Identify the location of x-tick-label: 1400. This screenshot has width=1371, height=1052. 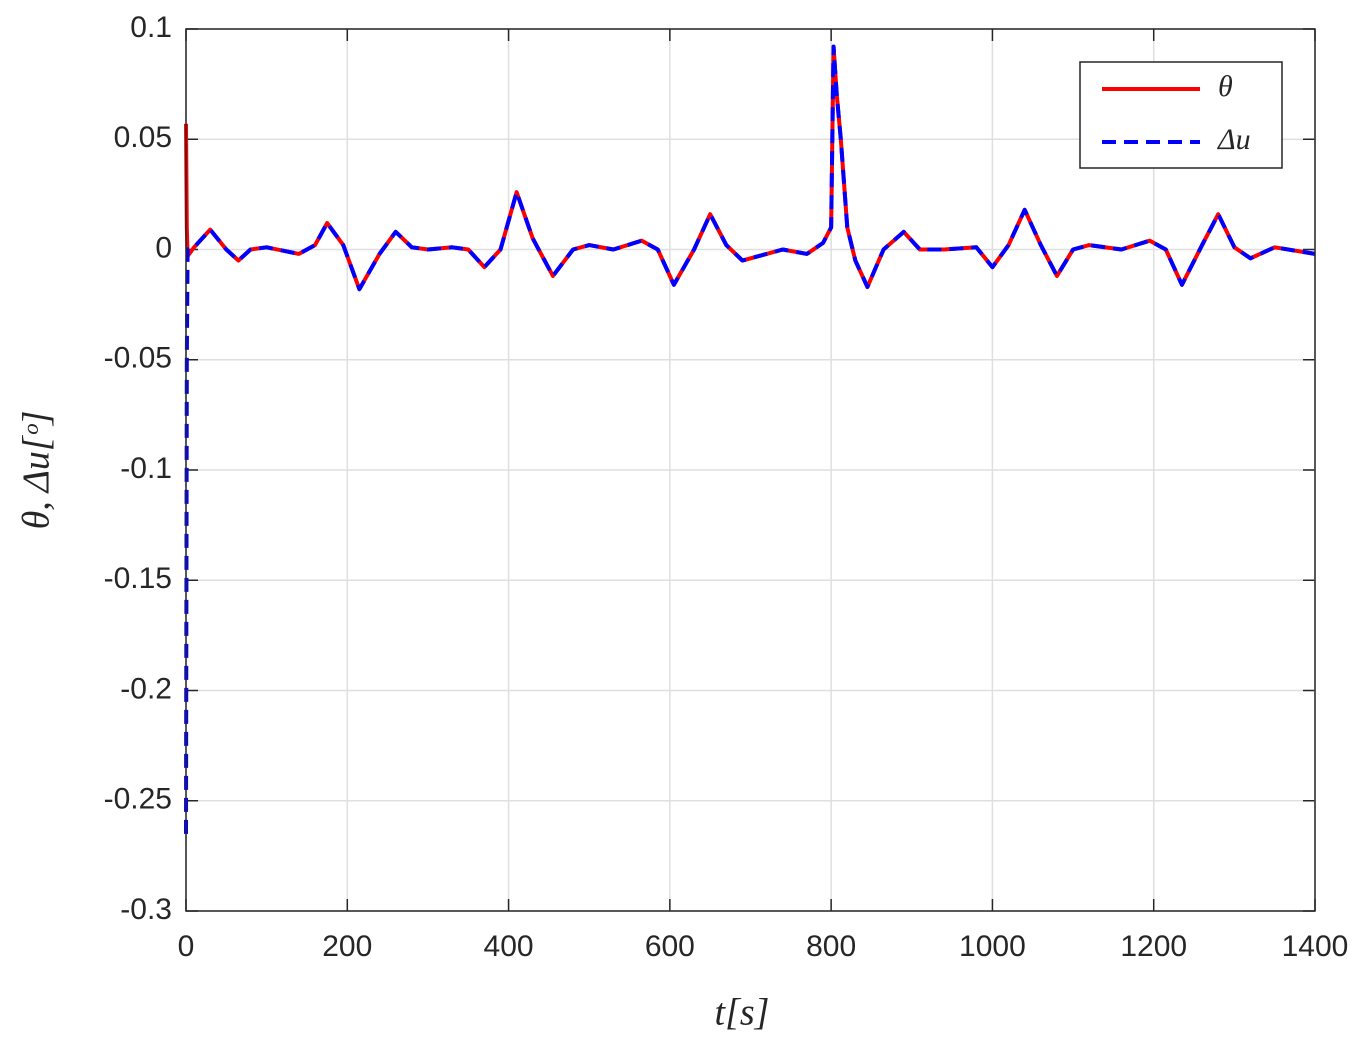
(1315, 946).